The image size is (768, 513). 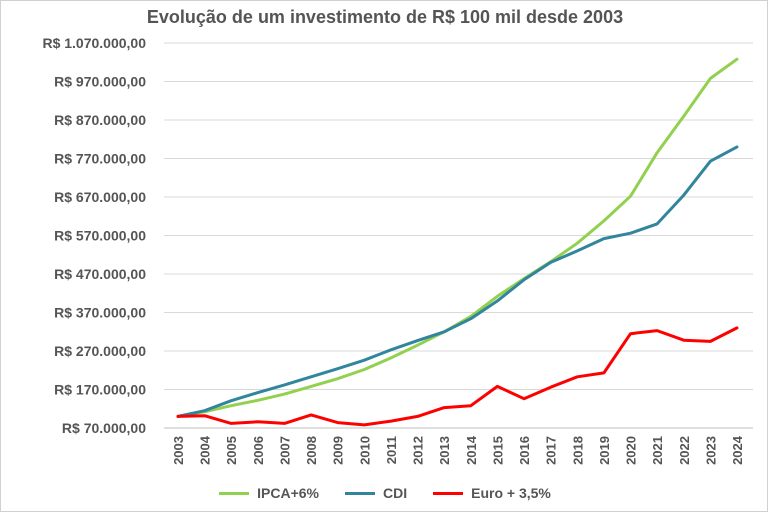 What do you see at coordinates (395, 493) in the screenshot?
I see `legend-label-cdi: CDI` at bounding box center [395, 493].